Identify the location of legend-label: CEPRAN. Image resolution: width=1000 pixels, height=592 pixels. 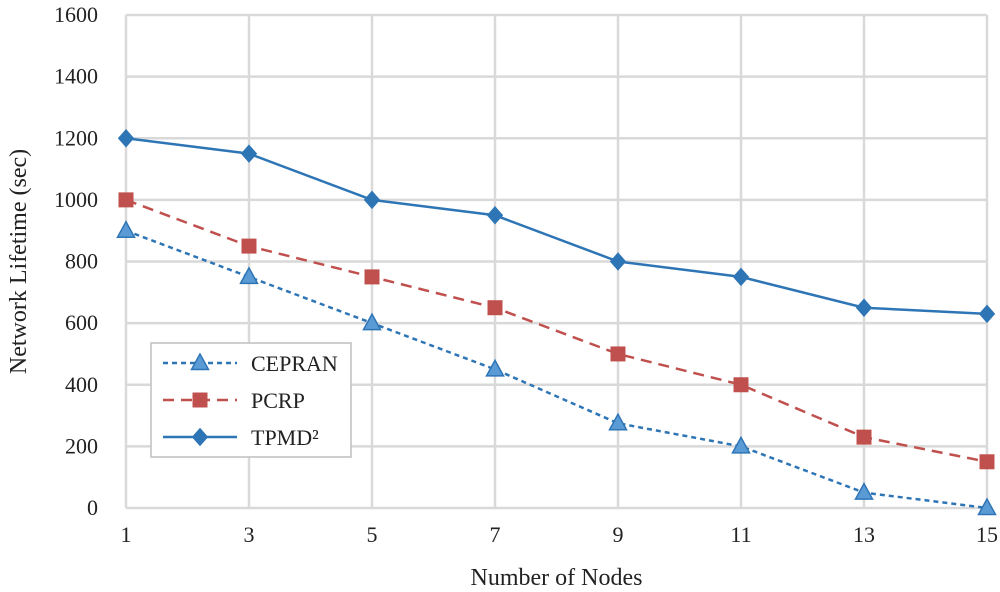
(294, 363).